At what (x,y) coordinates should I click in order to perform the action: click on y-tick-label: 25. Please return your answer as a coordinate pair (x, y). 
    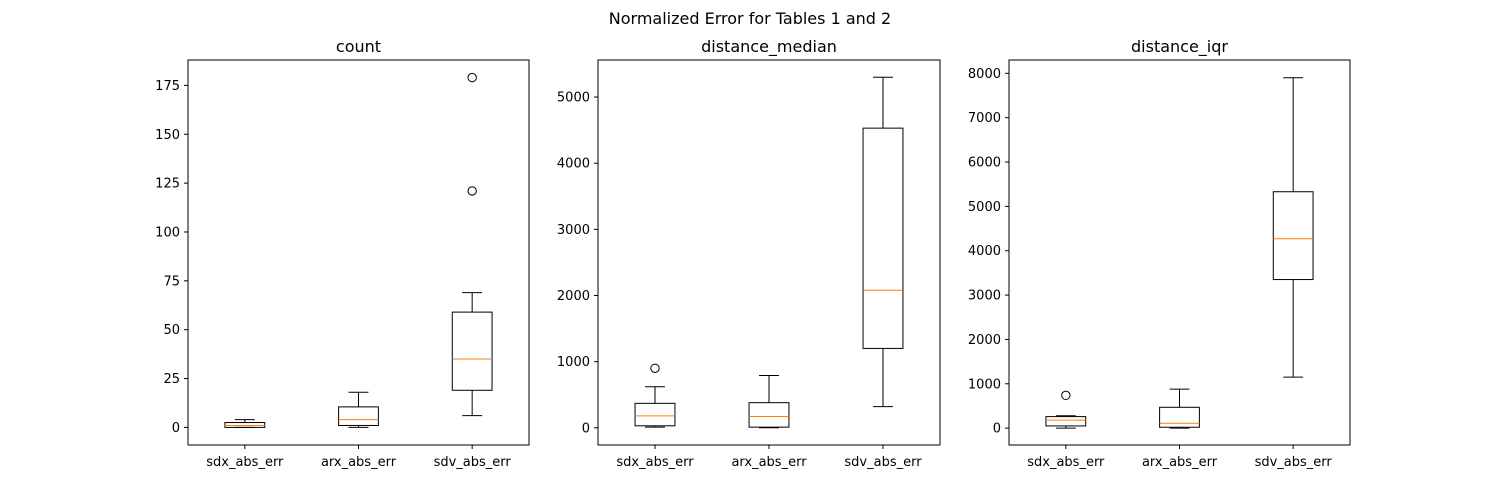
    Looking at the image, I should click on (171, 379).